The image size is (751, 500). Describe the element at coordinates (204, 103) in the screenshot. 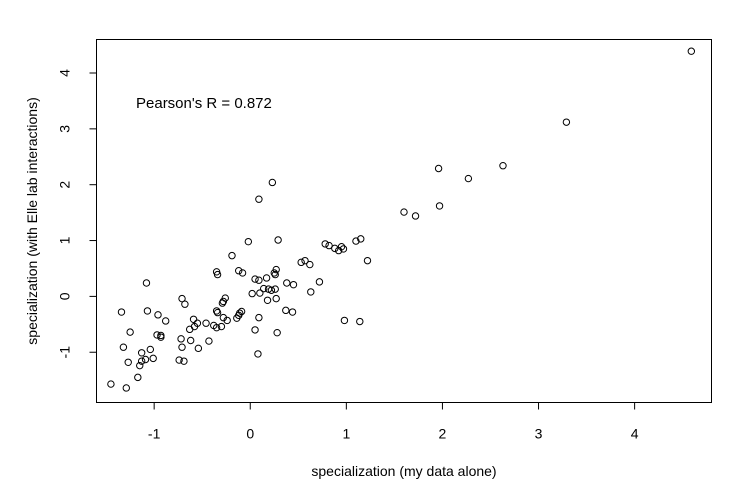

I see `pearson-annotation: Pearson's R = 0.872` at that location.